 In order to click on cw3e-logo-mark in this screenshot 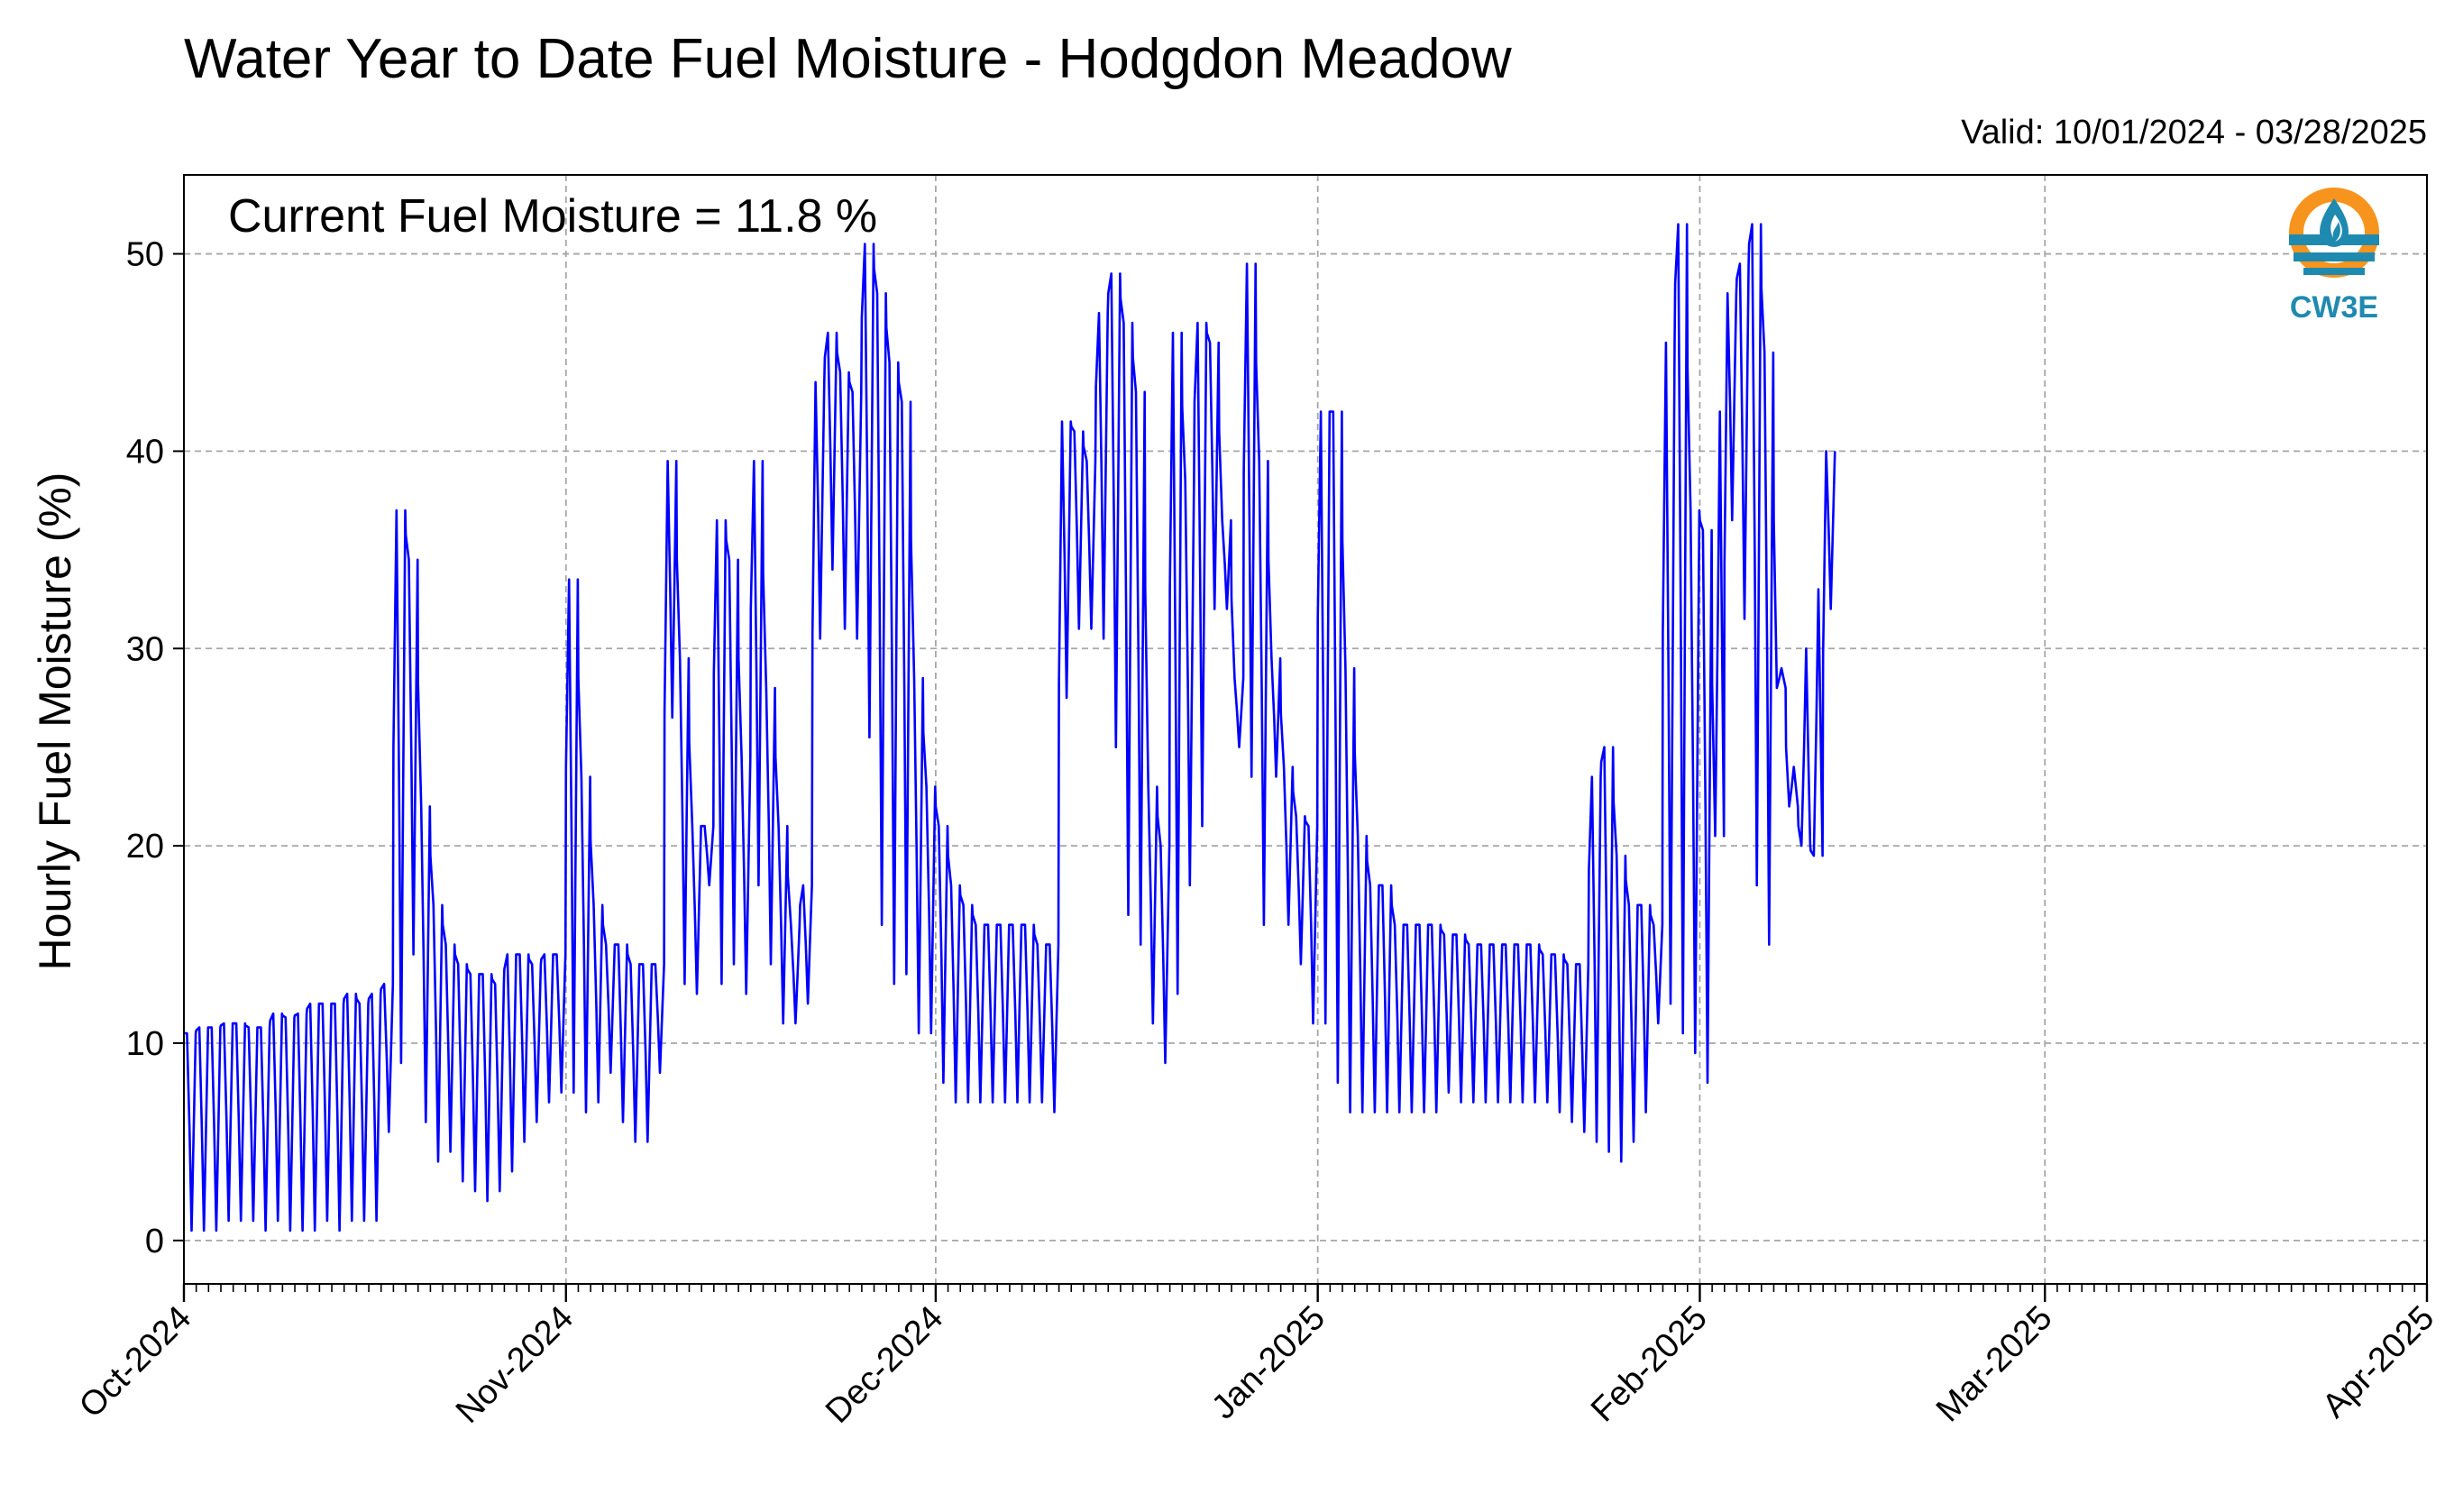, I will do `click(2334, 233)`.